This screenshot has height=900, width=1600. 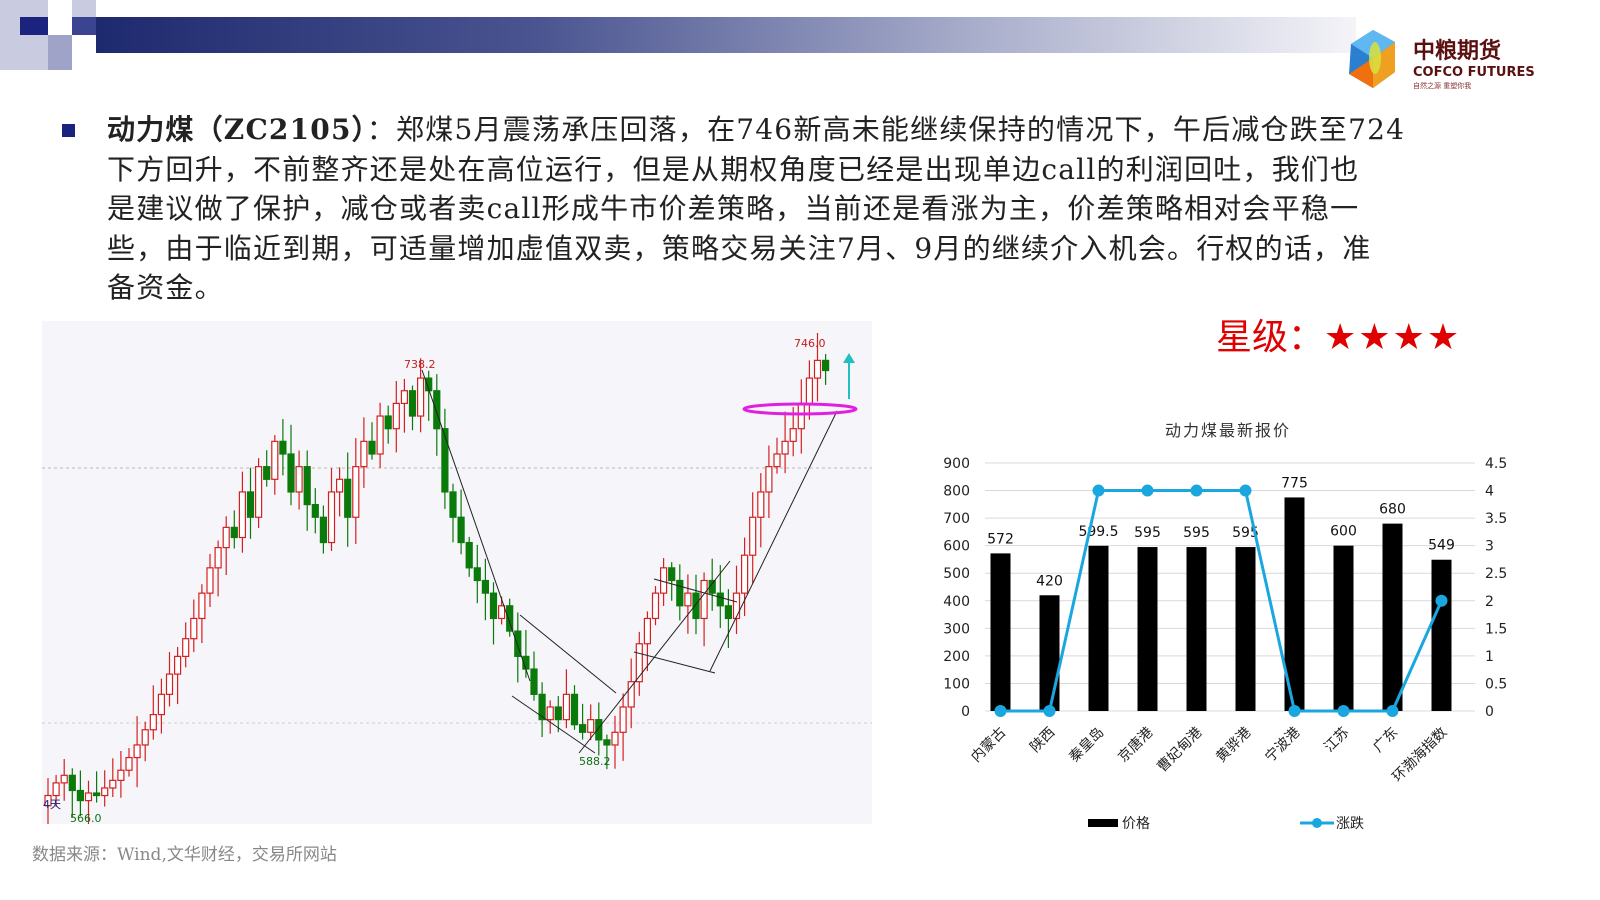 I want to click on bar-value-label: 680, so click(x=1392, y=510).